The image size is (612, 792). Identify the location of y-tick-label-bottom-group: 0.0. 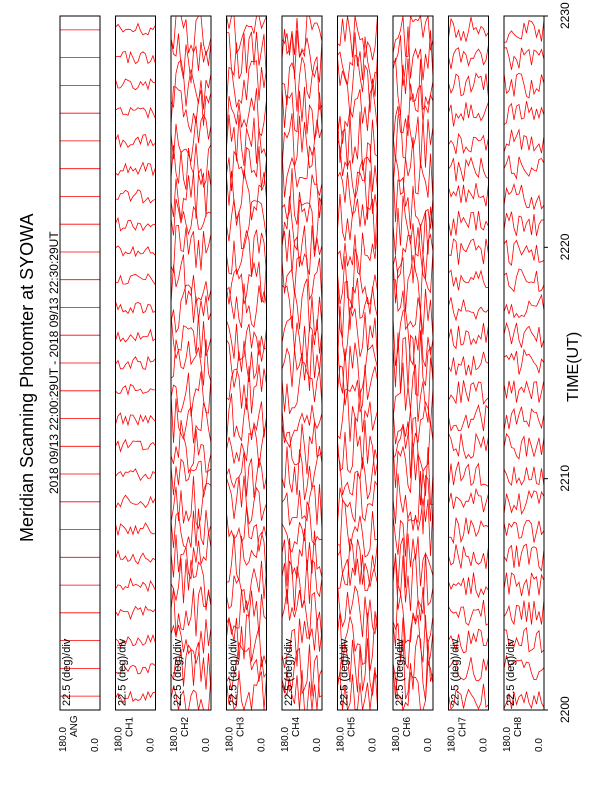
(95, 745).